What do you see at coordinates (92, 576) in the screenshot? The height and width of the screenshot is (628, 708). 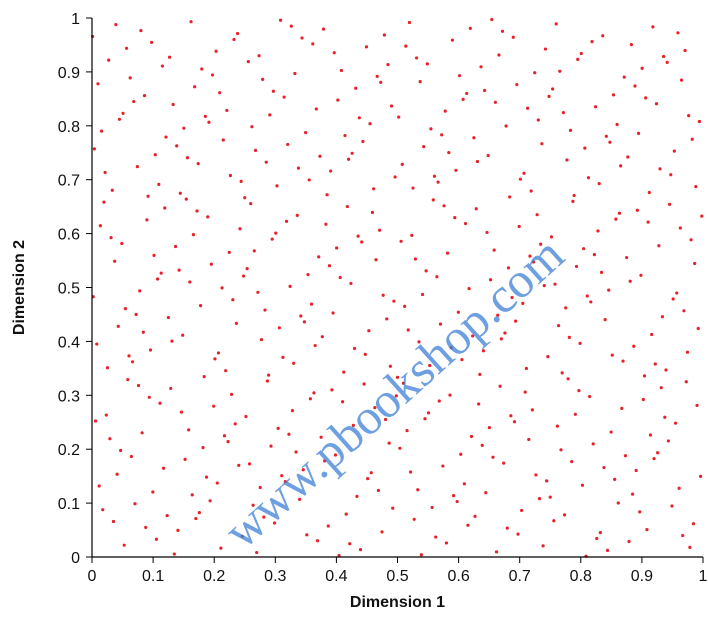 I see `x-tick-label: 0` at bounding box center [92, 576].